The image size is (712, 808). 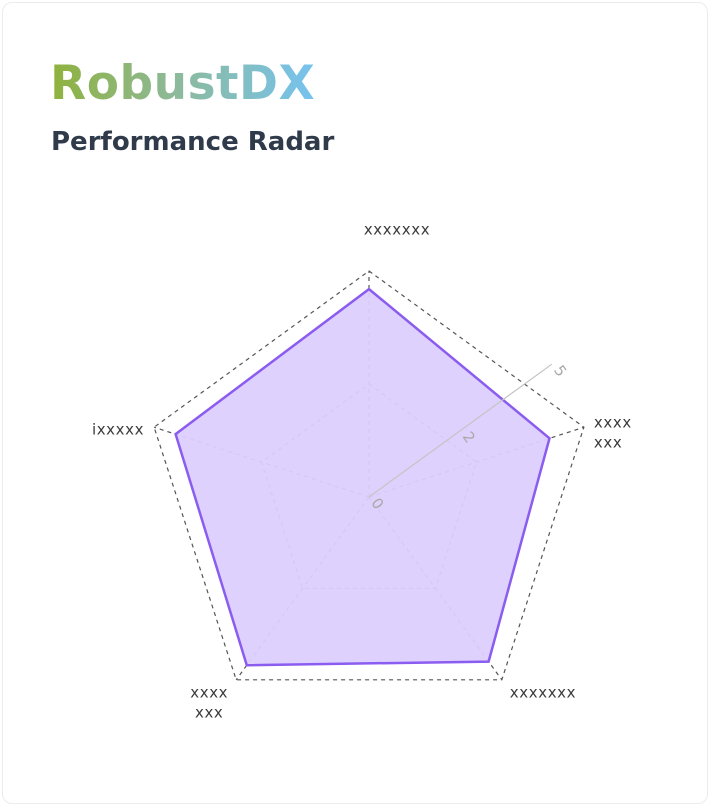 What do you see at coordinates (543, 692) in the screenshot?
I see `axis-label-2-line-0: xxxxxxx` at bounding box center [543, 692].